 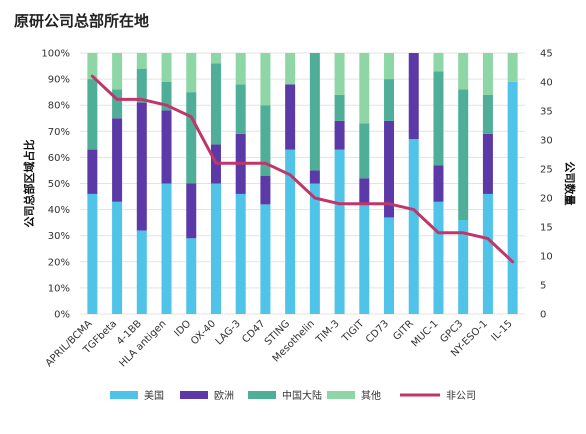 I want to click on y-tick-label: 80%, so click(x=59, y=106).